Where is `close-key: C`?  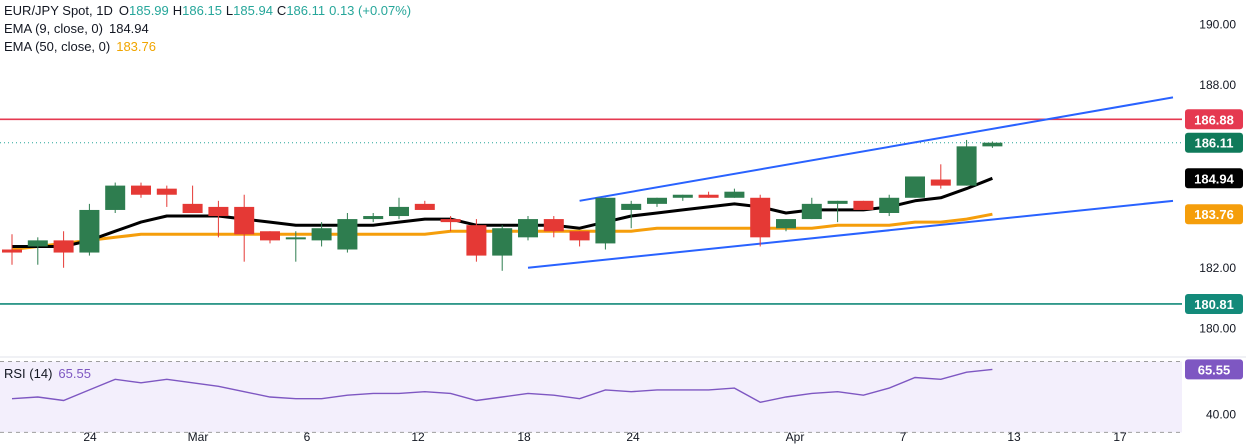 close-key: C is located at coordinates (281, 10).